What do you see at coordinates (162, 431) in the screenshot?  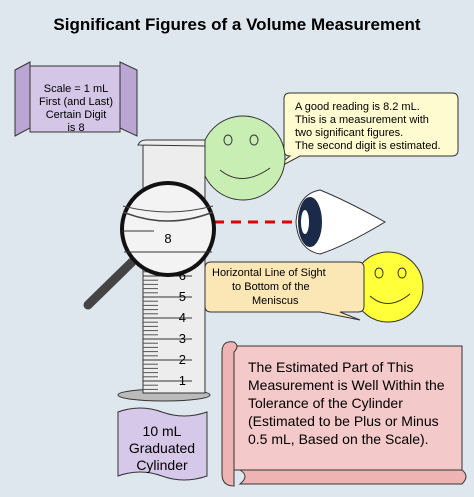 I see `label-line: 10 mL` at bounding box center [162, 431].